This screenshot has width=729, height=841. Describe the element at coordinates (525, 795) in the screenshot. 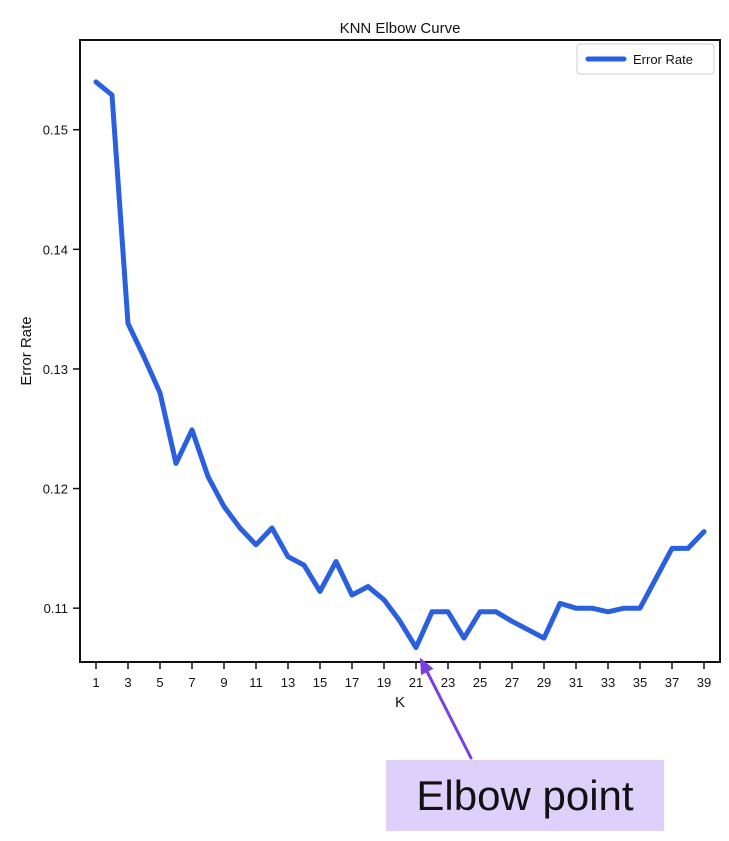

I see `elbow-point-label: Elbow point` at that location.